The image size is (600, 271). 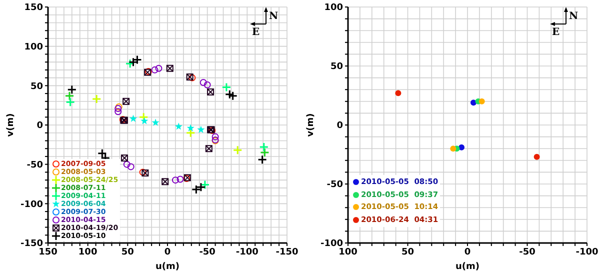 I want to click on y-tick-label: -150, so click(x=31, y=244).